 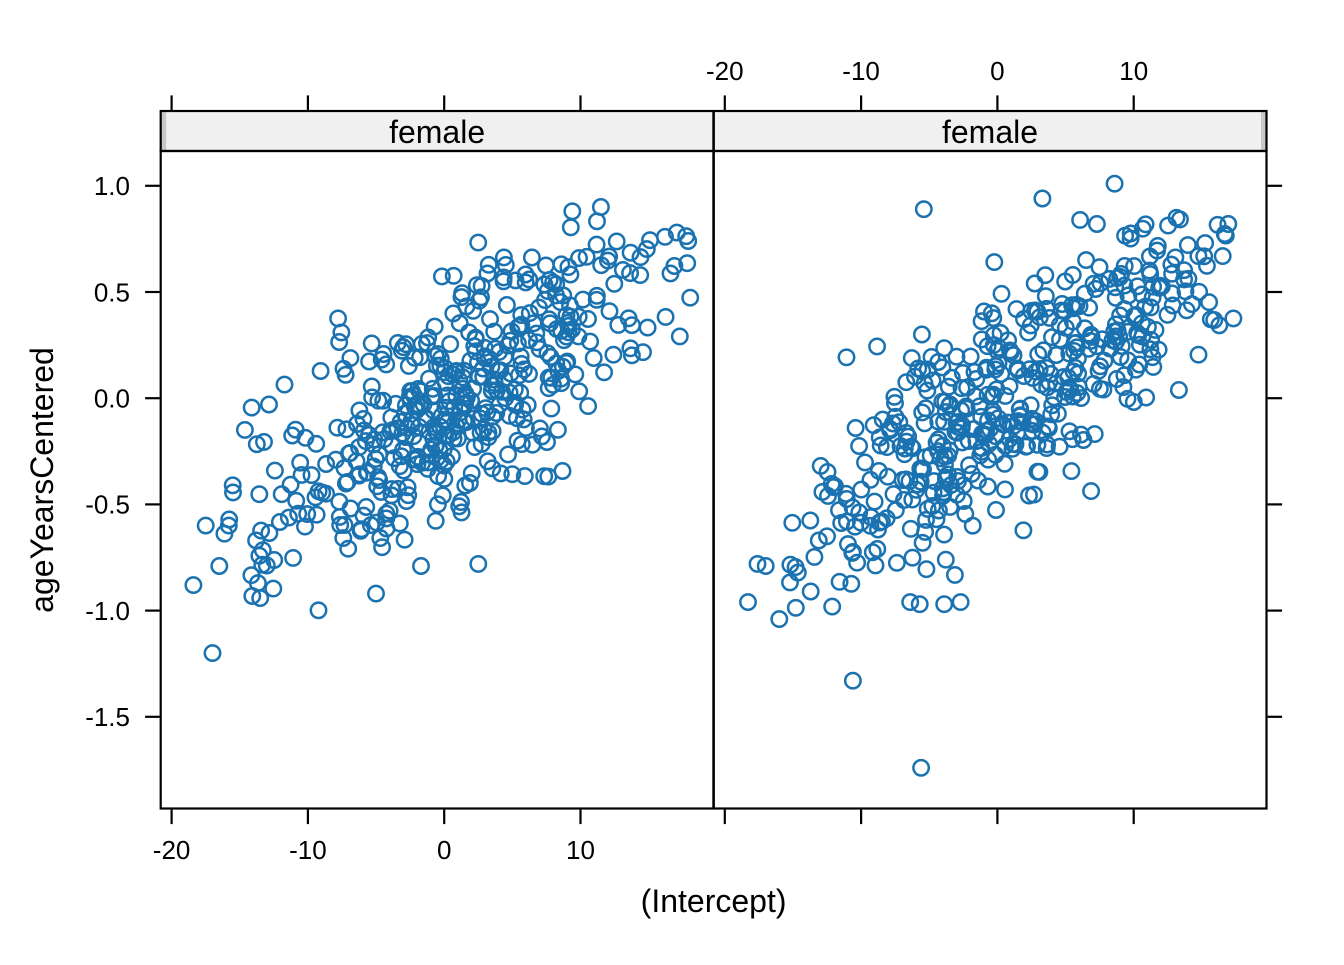 What do you see at coordinates (107, 717) in the screenshot?
I see `svg-text: -1.5` at bounding box center [107, 717].